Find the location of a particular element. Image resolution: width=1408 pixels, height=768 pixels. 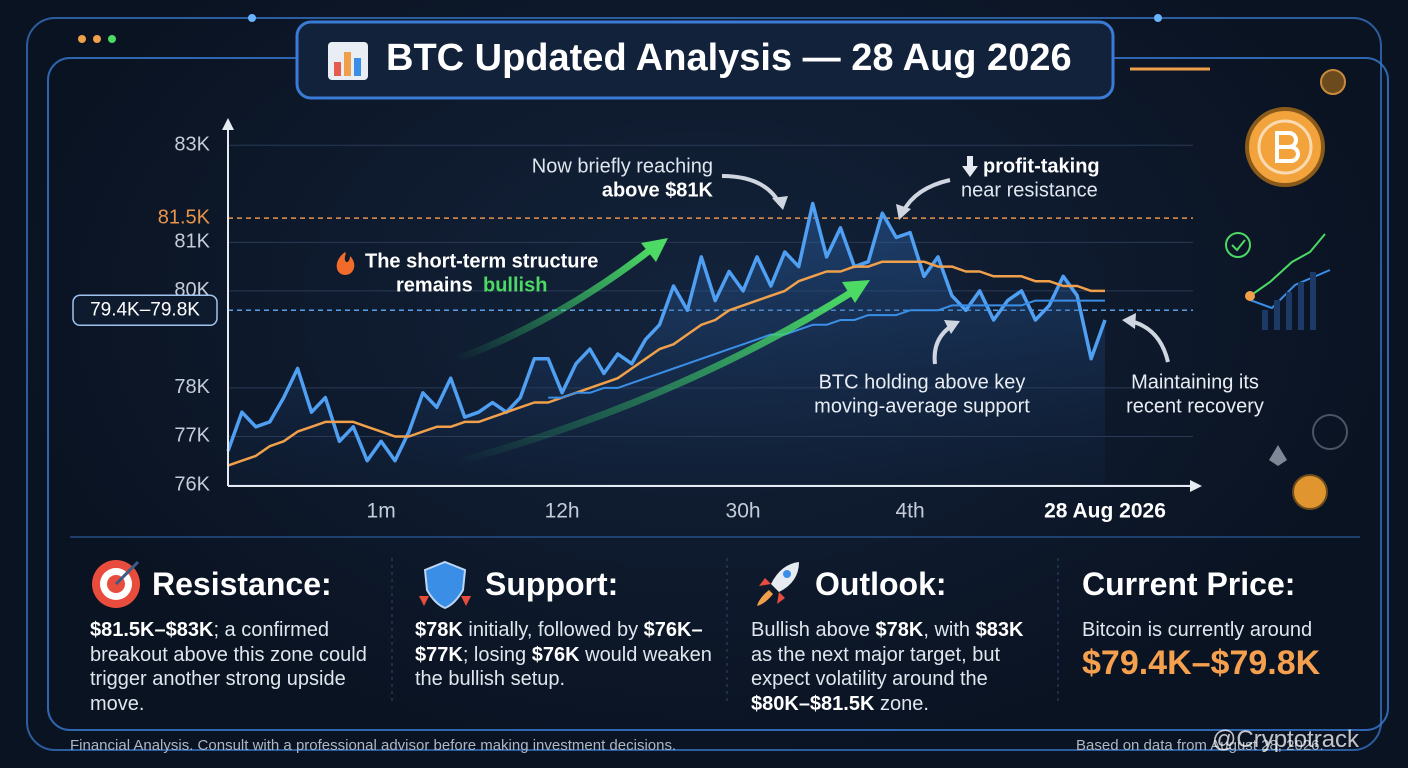

body-text: Bullish above is located at coordinates (813, 630).